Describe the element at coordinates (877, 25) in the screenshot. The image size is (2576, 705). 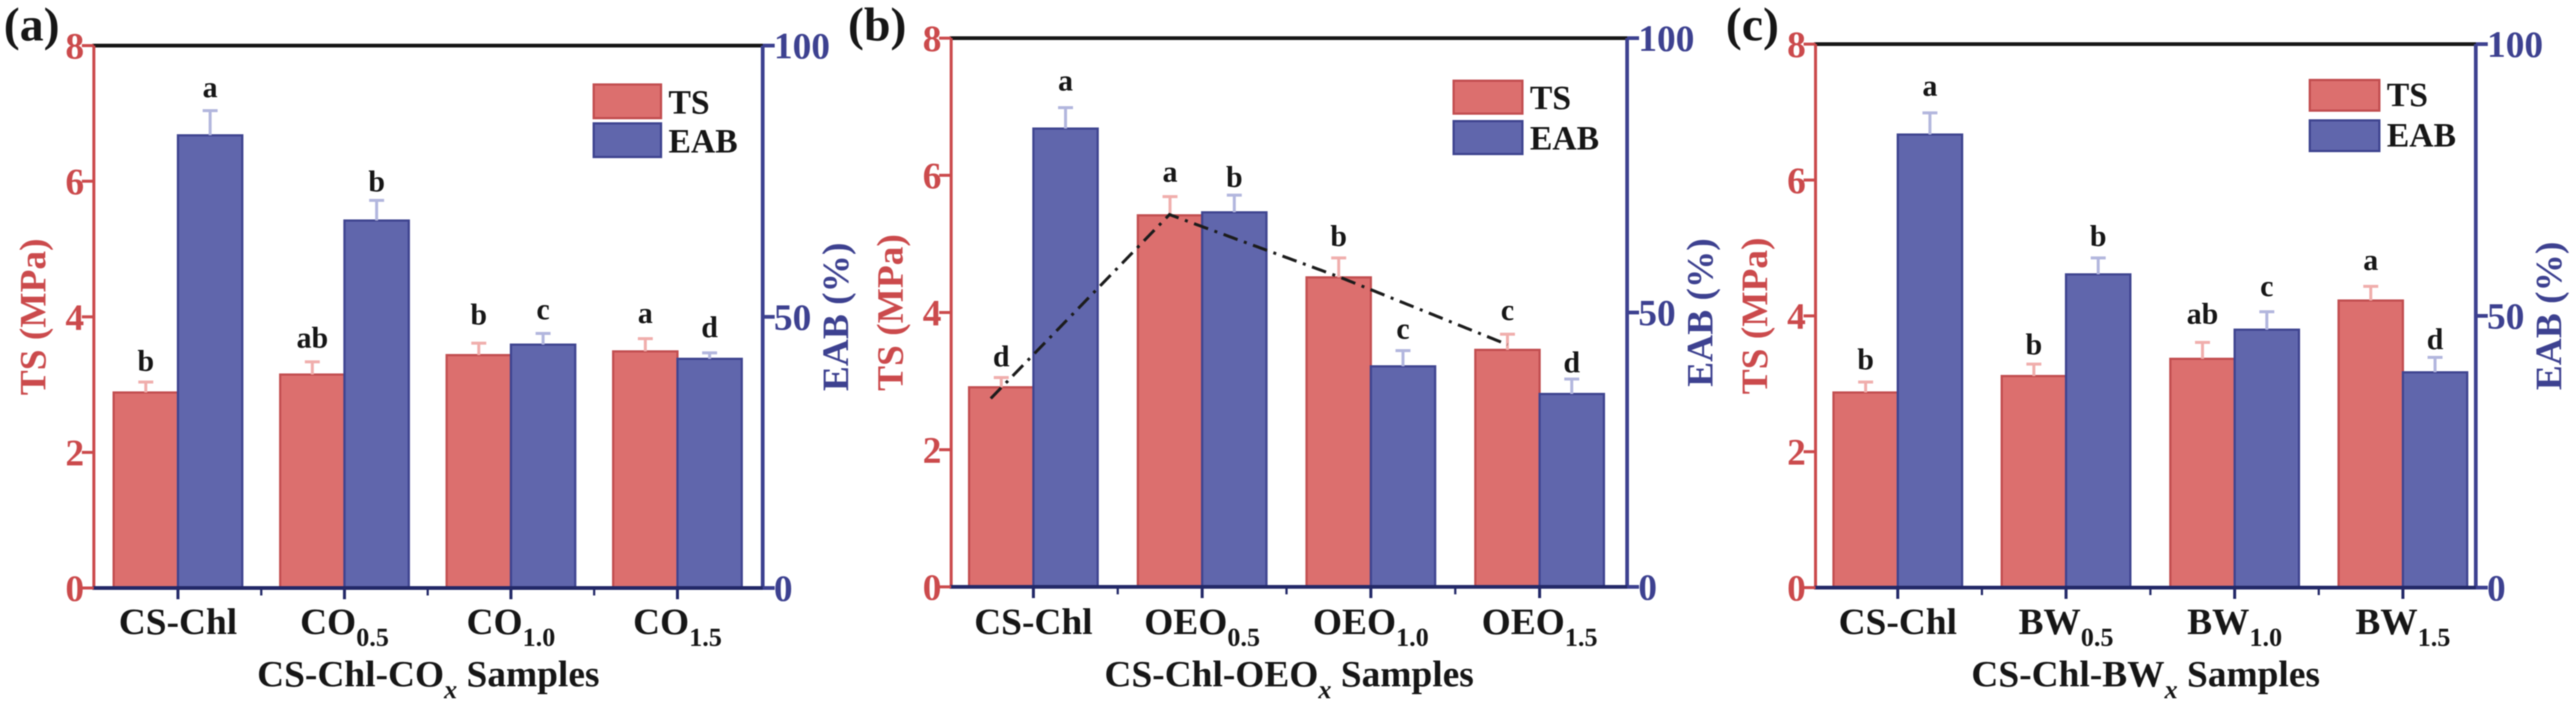
I see `svg-text: (b)` at that location.